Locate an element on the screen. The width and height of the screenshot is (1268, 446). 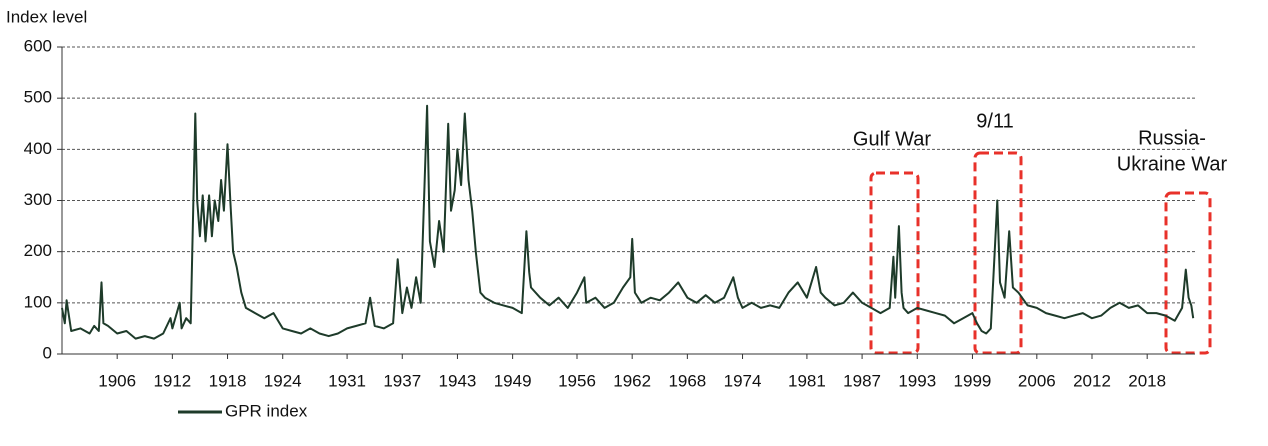
x-tick-label: 2012 is located at coordinates (1092, 380).